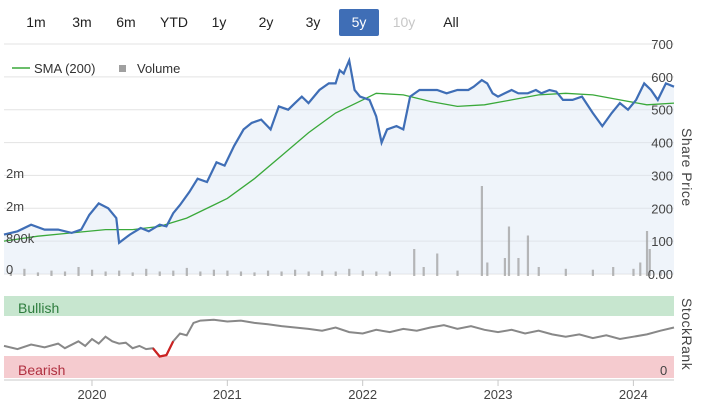  I want to click on year-tick-label: 2023, so click(498, 394).